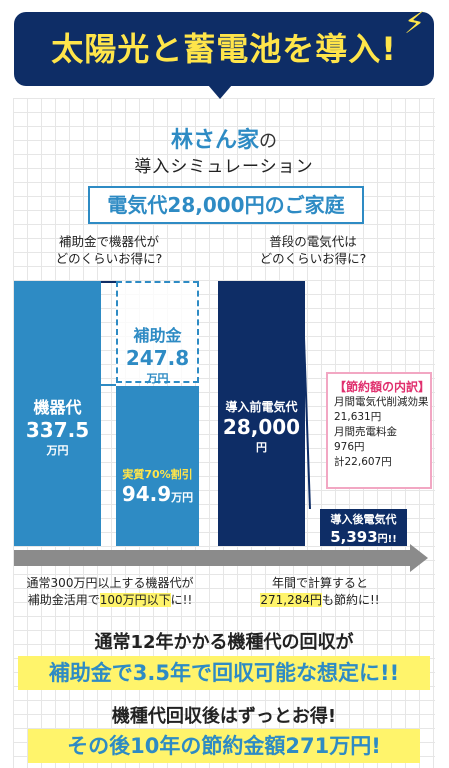 This screenshot has height=768, width=449. Describe the element at coordinates (319, 583) in the screenshot. I see `right-note-line1: 年間で計算すると` at that location.